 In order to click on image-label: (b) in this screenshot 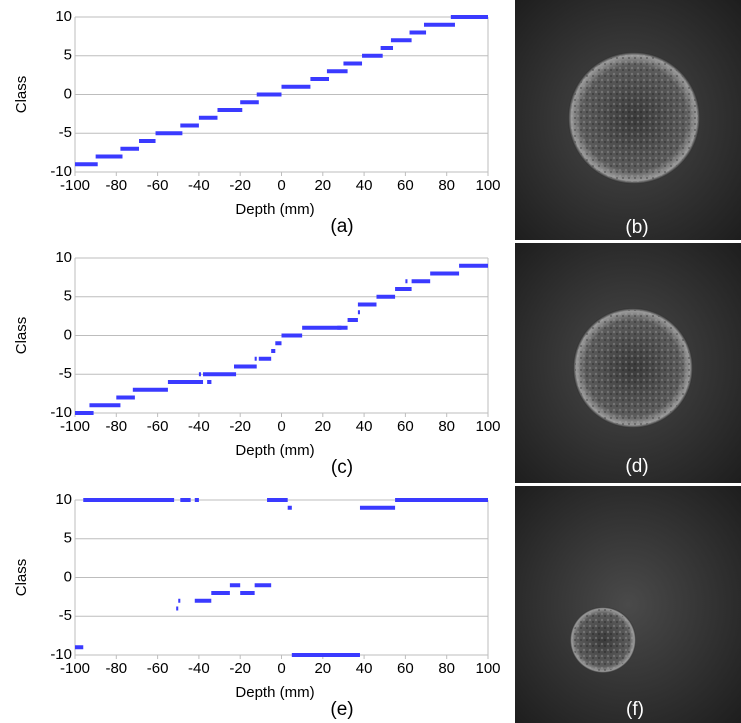, I will do `click(636, 227)`.